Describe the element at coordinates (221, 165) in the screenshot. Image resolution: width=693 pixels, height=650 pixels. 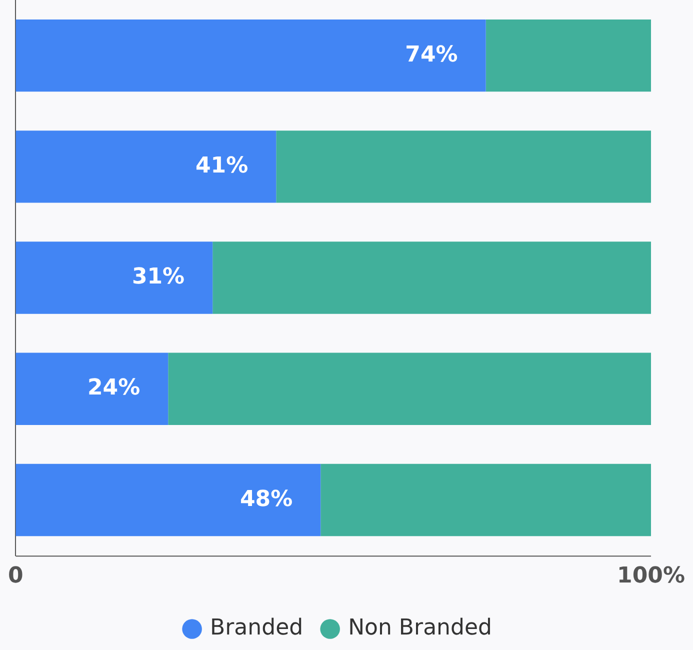
I see `data-label: 41%` at that location.